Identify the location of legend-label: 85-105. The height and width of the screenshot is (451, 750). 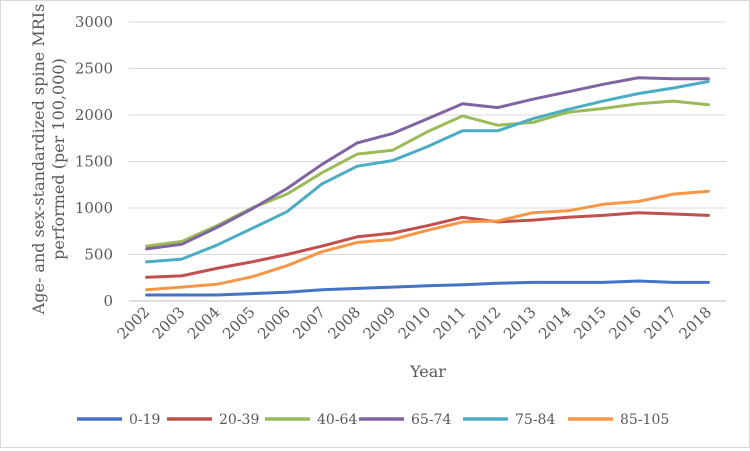
(644, 420).